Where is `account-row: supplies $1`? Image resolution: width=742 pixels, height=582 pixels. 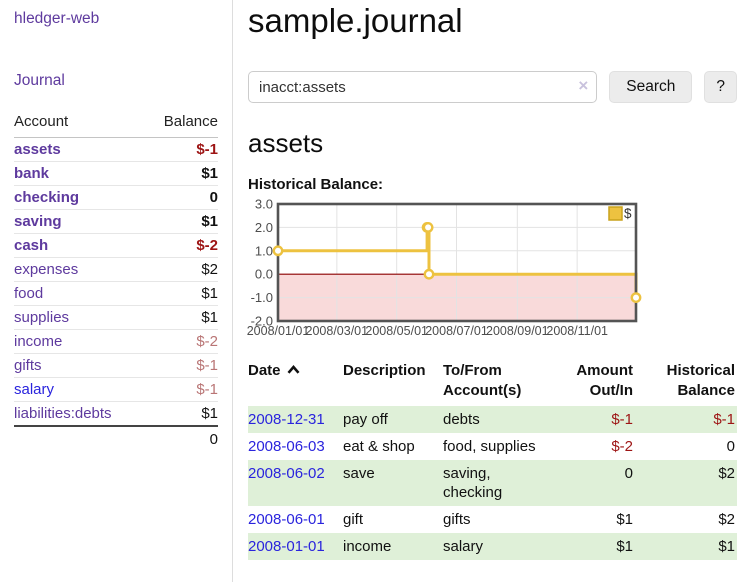
account-row: supplies $1 is located at coordinates (116, 317).